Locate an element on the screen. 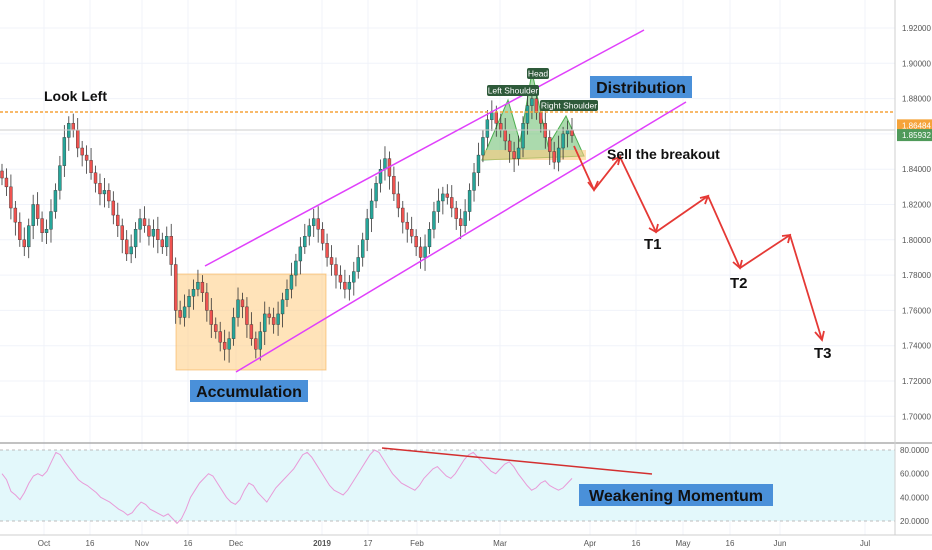 This screenshot has width=932, height=550. look-left-label: Look Left is located at coordinates (75, 96).